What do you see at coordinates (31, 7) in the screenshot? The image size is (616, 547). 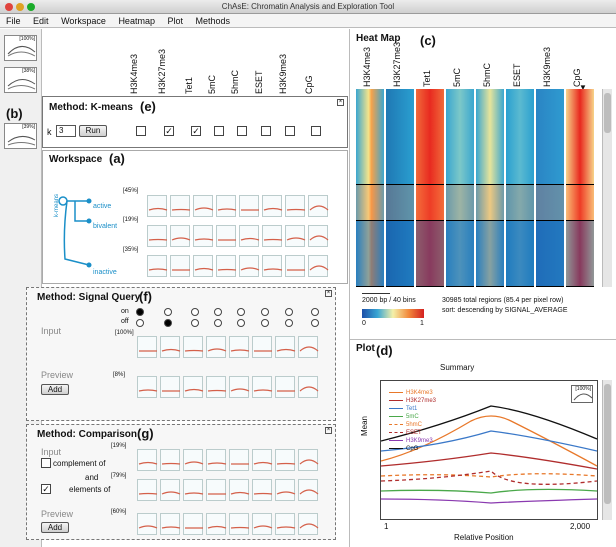 I see `zoom-window-icon` at bounding box center [31, 7].